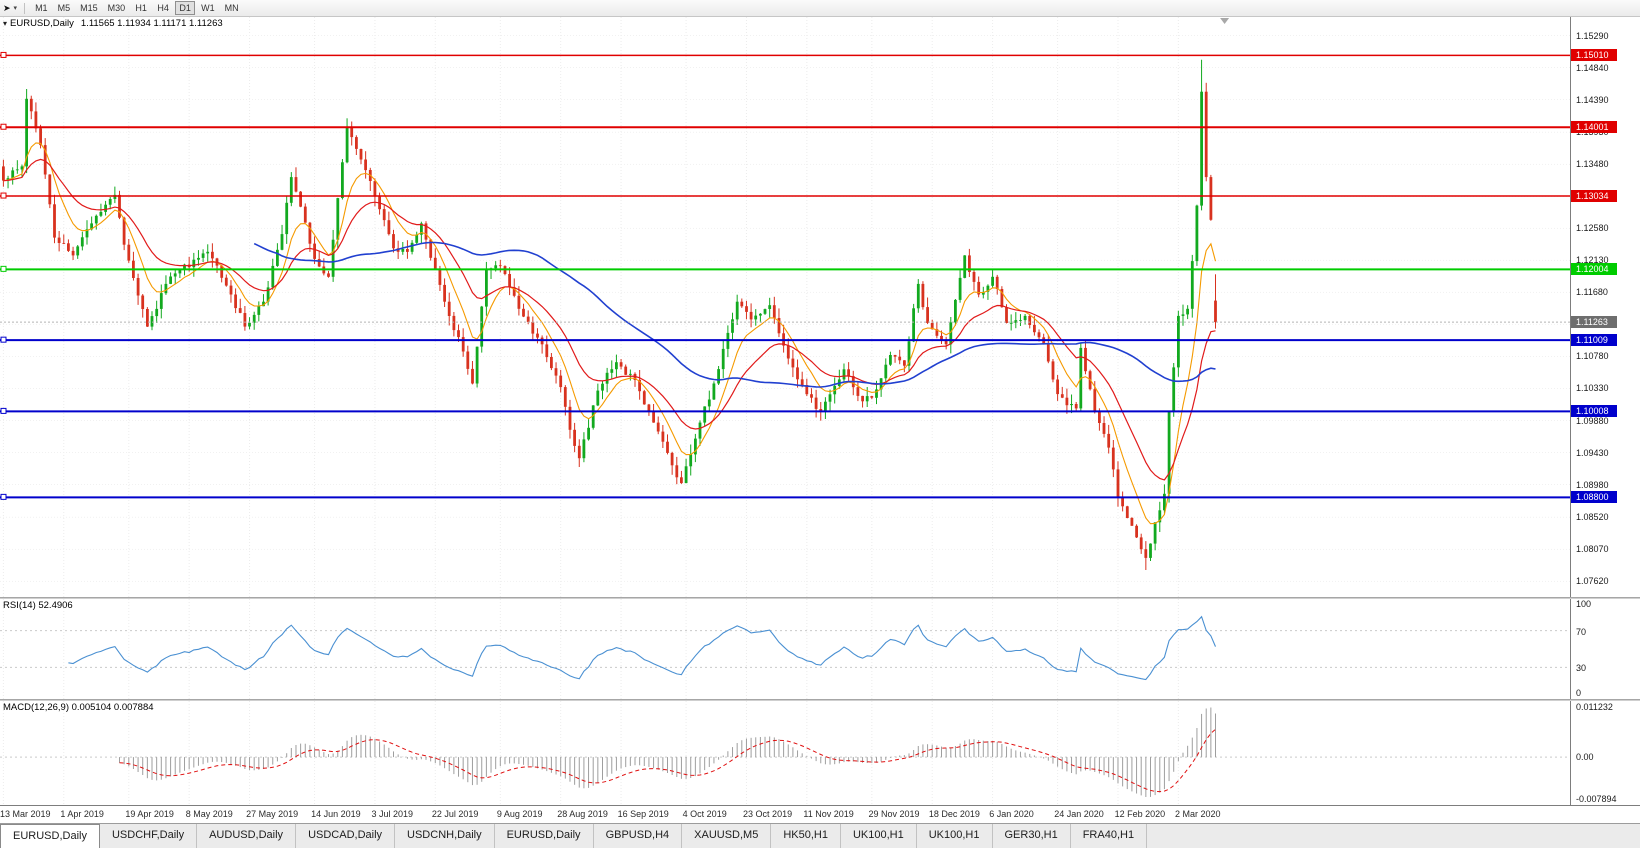  What do you see at coordinates (1594, 322) in the screenshot?
I see `current-price-badge: 1.11263` at bounding box center [1594, 322].